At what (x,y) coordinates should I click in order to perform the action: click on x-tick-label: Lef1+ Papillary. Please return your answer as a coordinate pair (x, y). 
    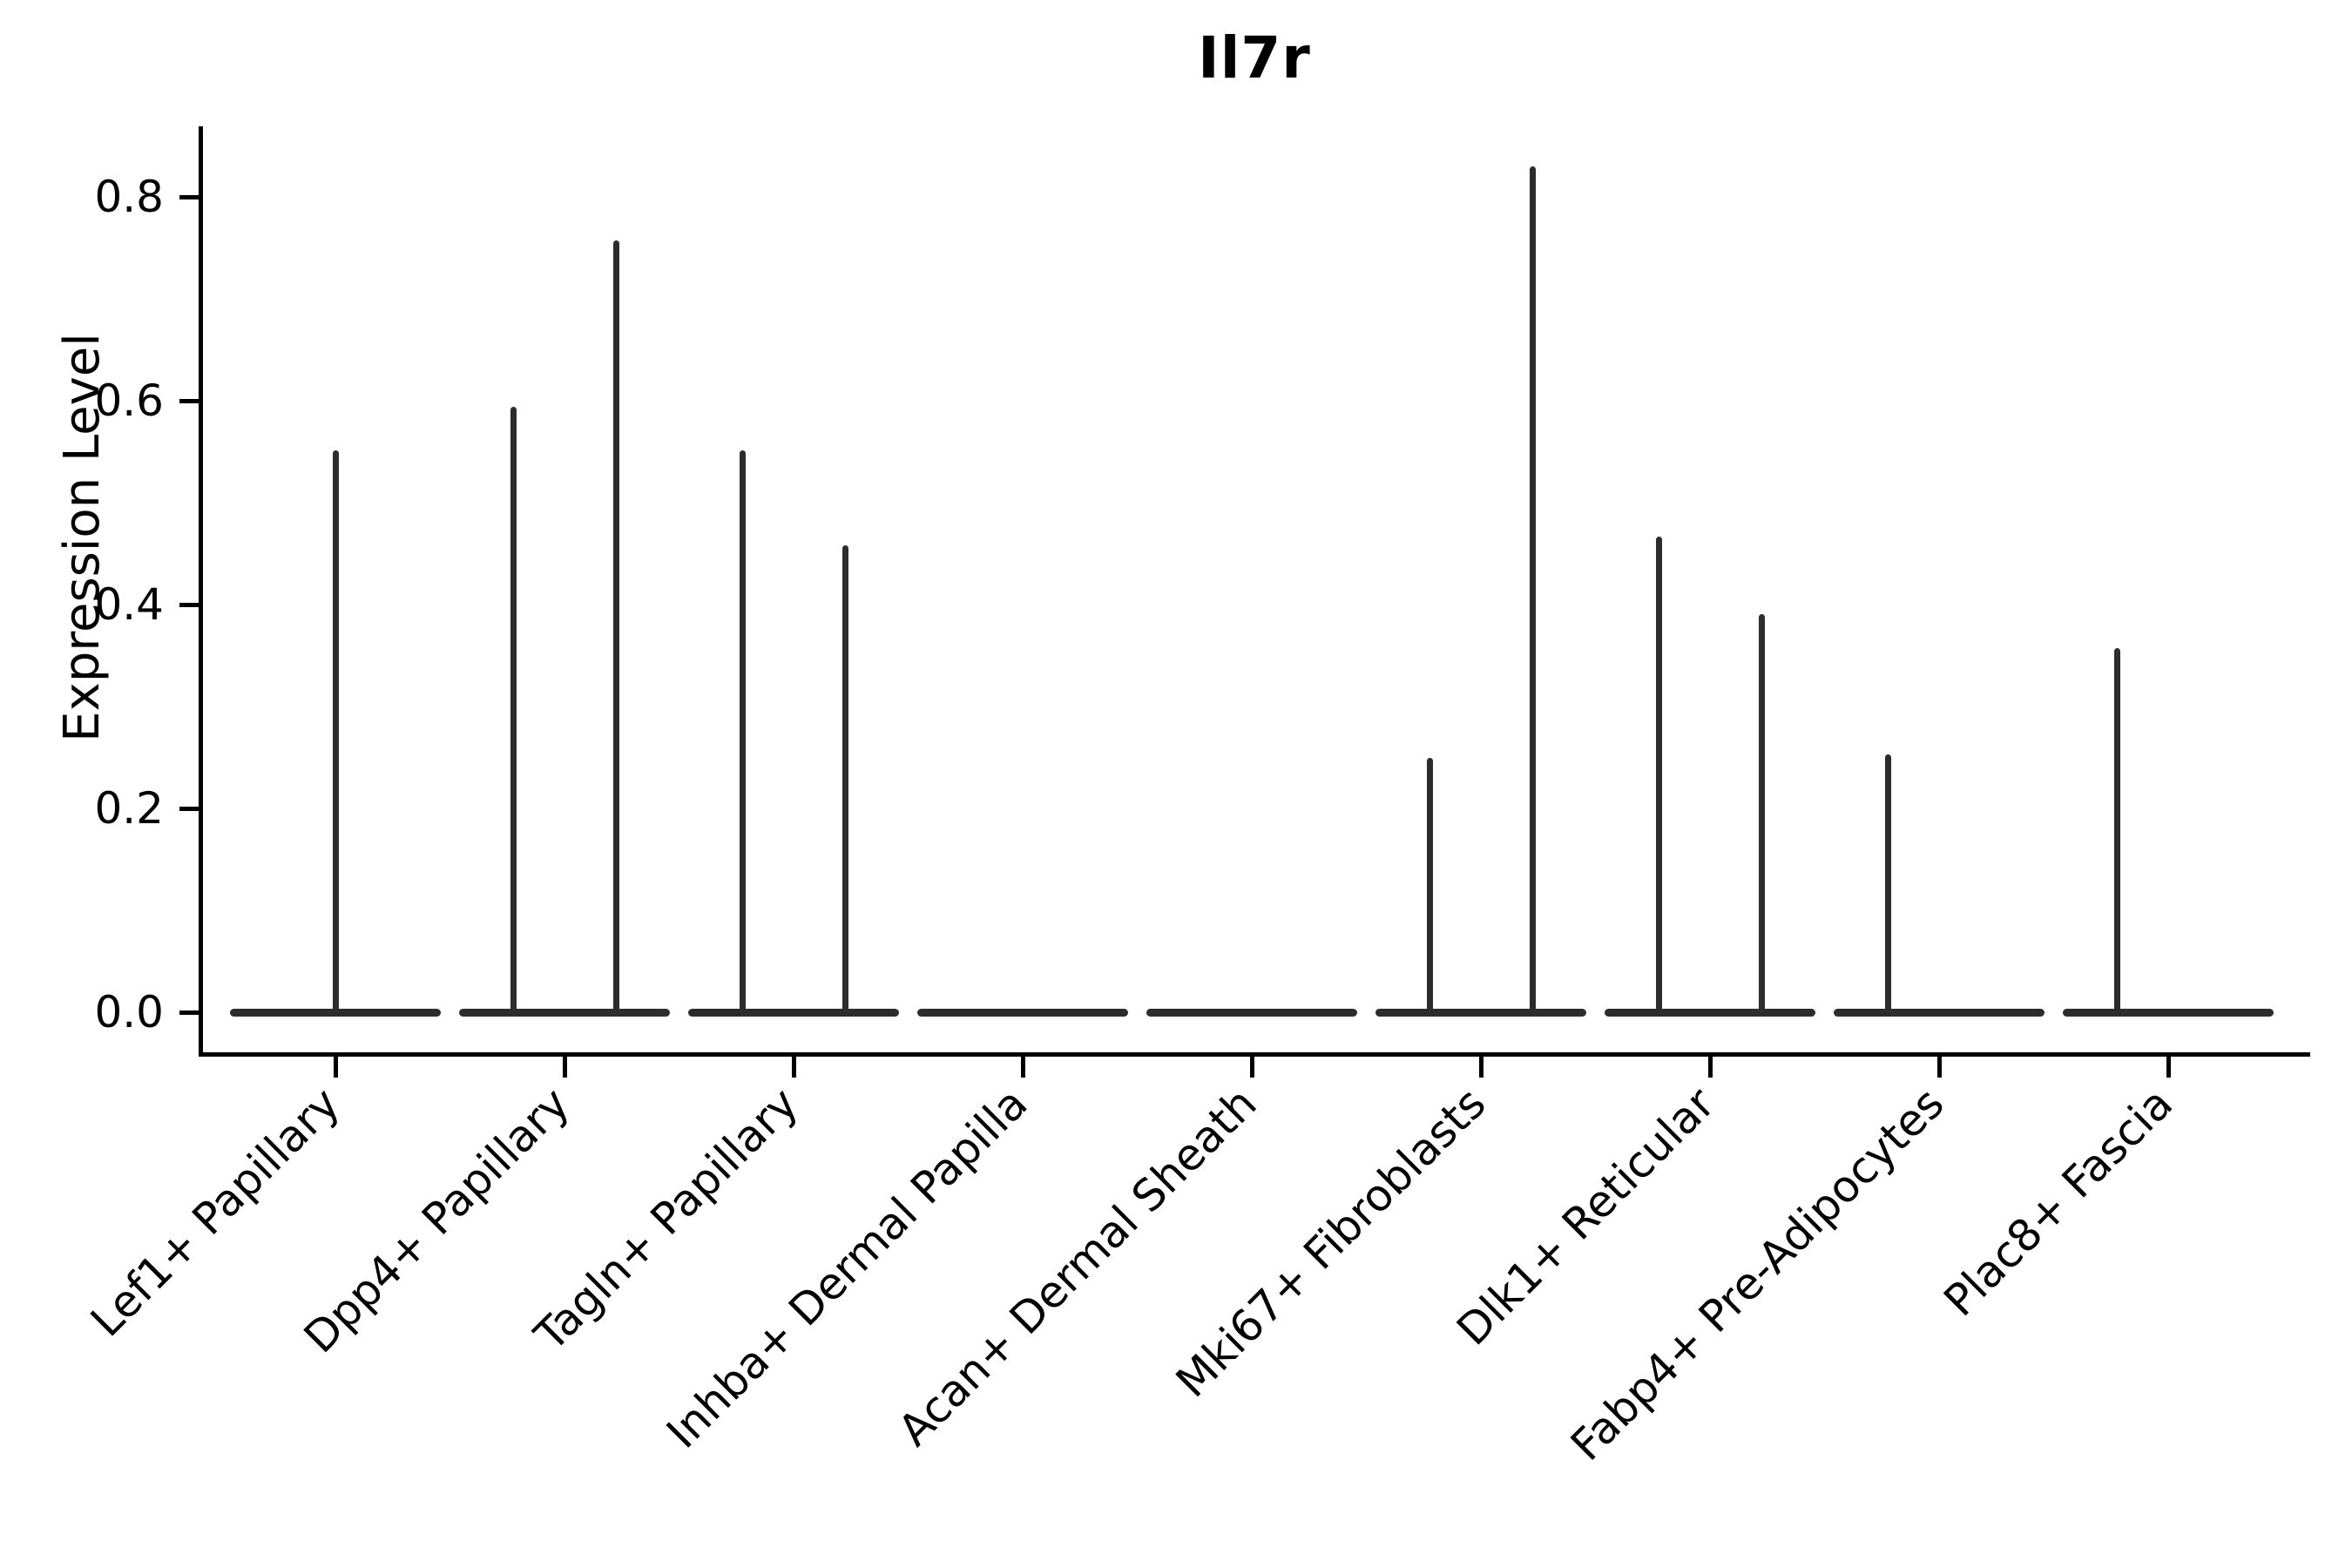
    Looking at the image, I should click on (215, 1212).